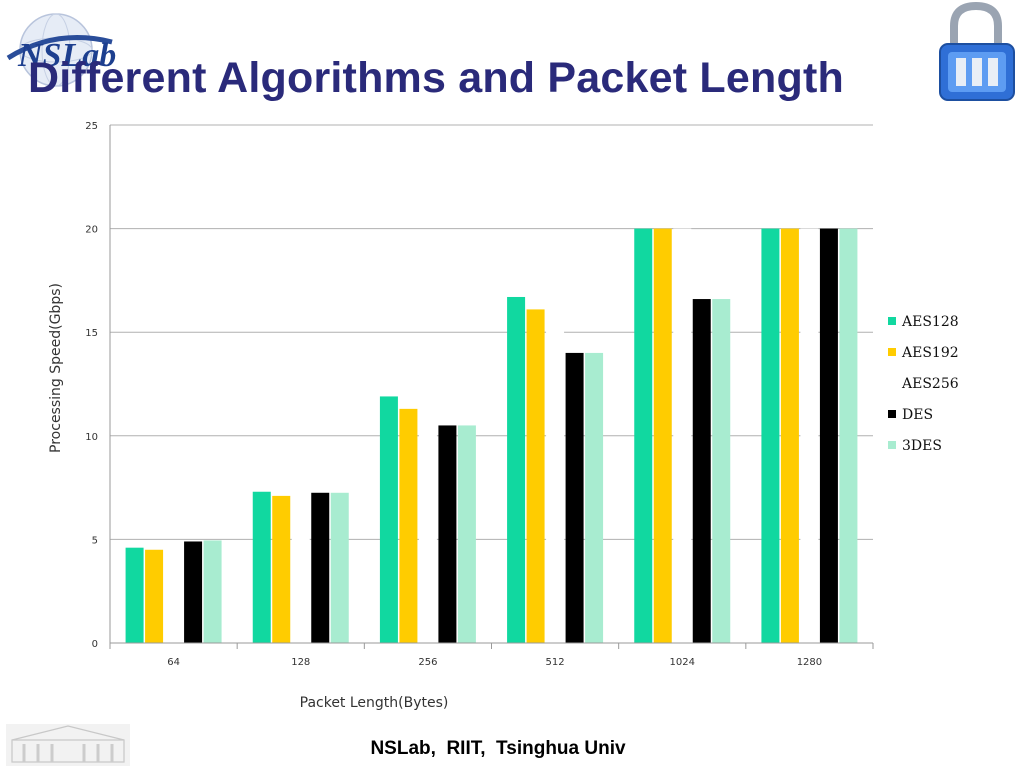  I want to click on legend-swatch-aes256, so click(892, 383).